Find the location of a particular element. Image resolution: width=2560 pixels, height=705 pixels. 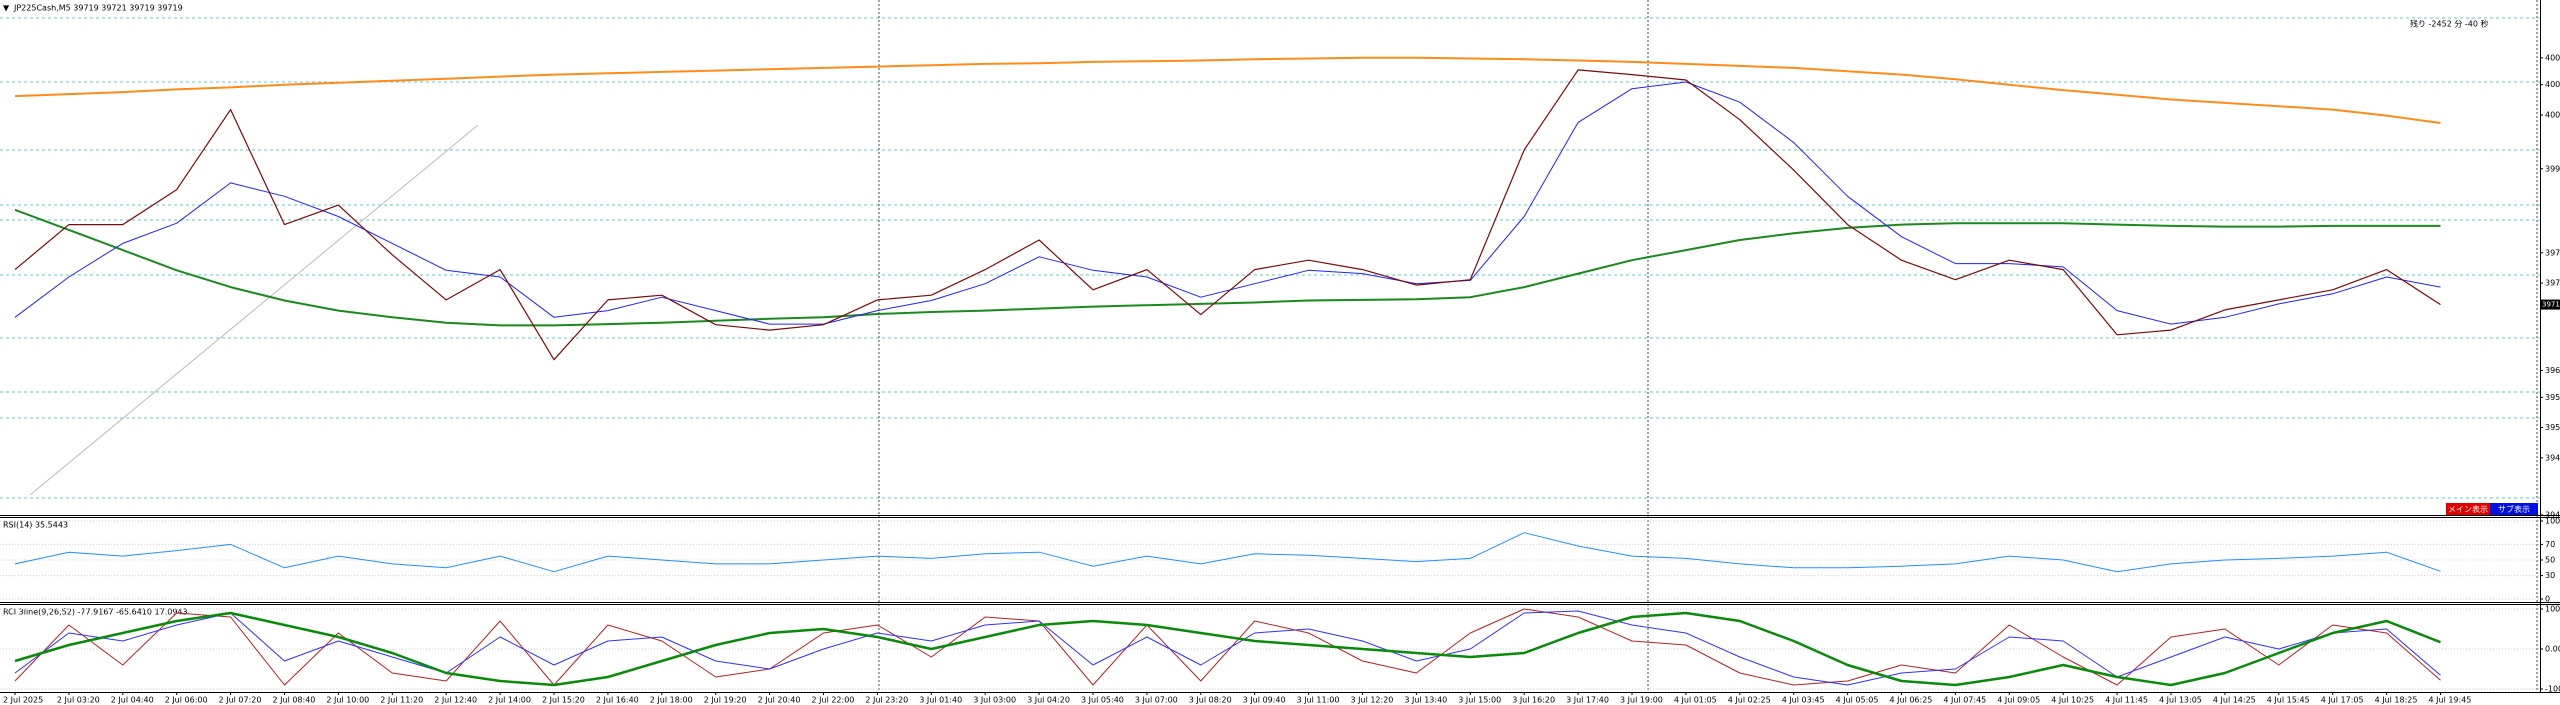

buttons: メイン表示 サブ表示 is located at coordinates (2492, 509).